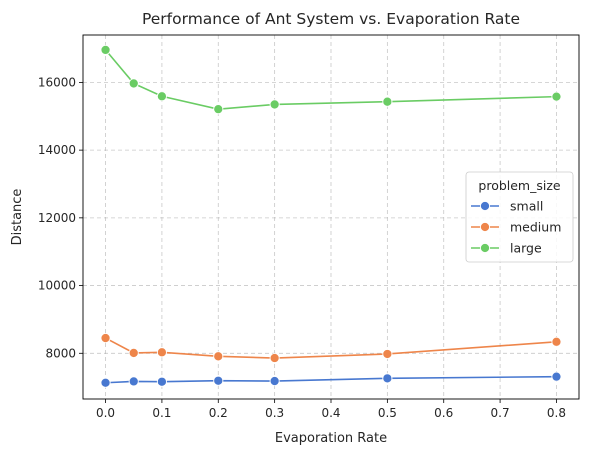 Image resolution: width=589 pixels, height=455 pixels. What do you see at coordinates (519, 185) in the screenshot?
I see `legend-title: problem_size` at bounding box center [519, 185].